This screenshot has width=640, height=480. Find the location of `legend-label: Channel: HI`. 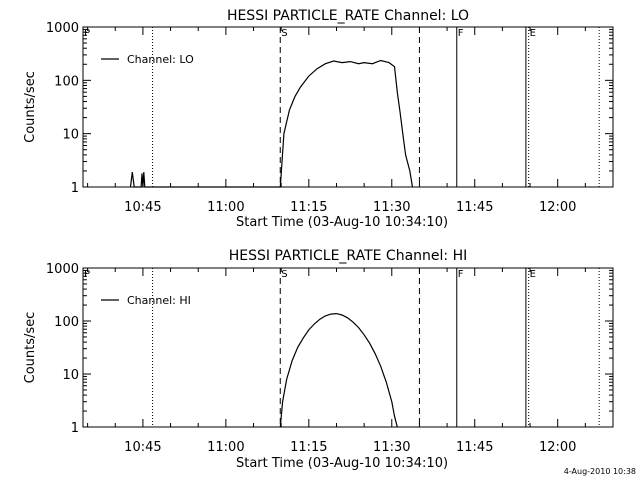

legend-label: Channel: HI is located at coordinates (159, 300).